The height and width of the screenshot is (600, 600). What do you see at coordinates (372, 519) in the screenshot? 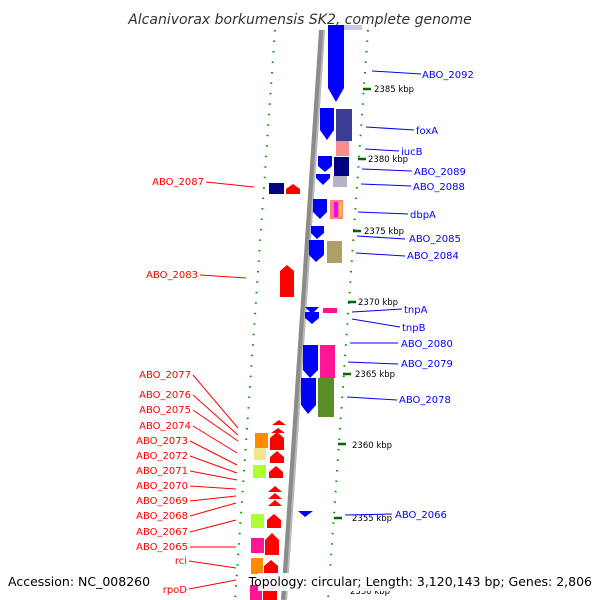
I see `scale-label: 2355 kbp` at bounding box center [372, 519].